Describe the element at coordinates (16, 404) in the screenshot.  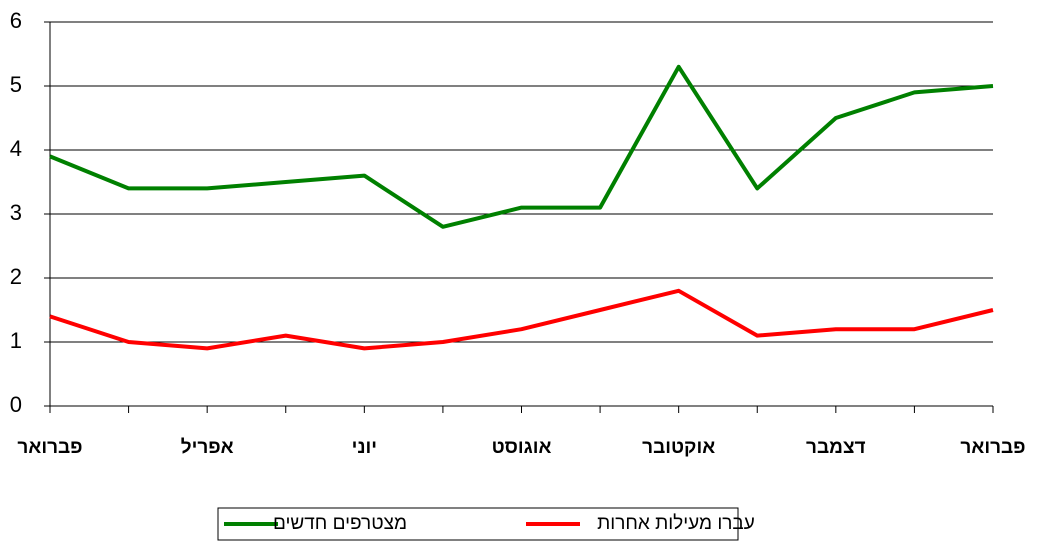
I see `y-tick-label: 0` at that location.